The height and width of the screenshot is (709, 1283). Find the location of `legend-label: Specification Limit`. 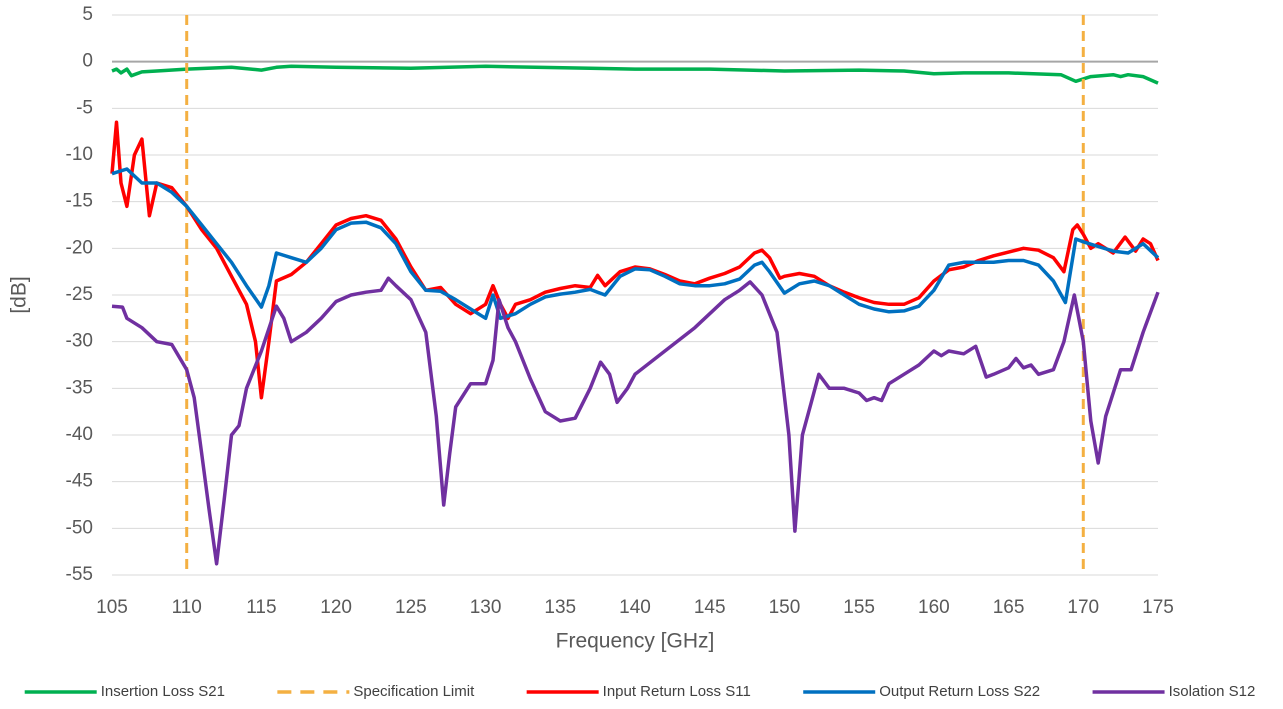

legend-label: Specification Limit is located at coordinates (414, 691).